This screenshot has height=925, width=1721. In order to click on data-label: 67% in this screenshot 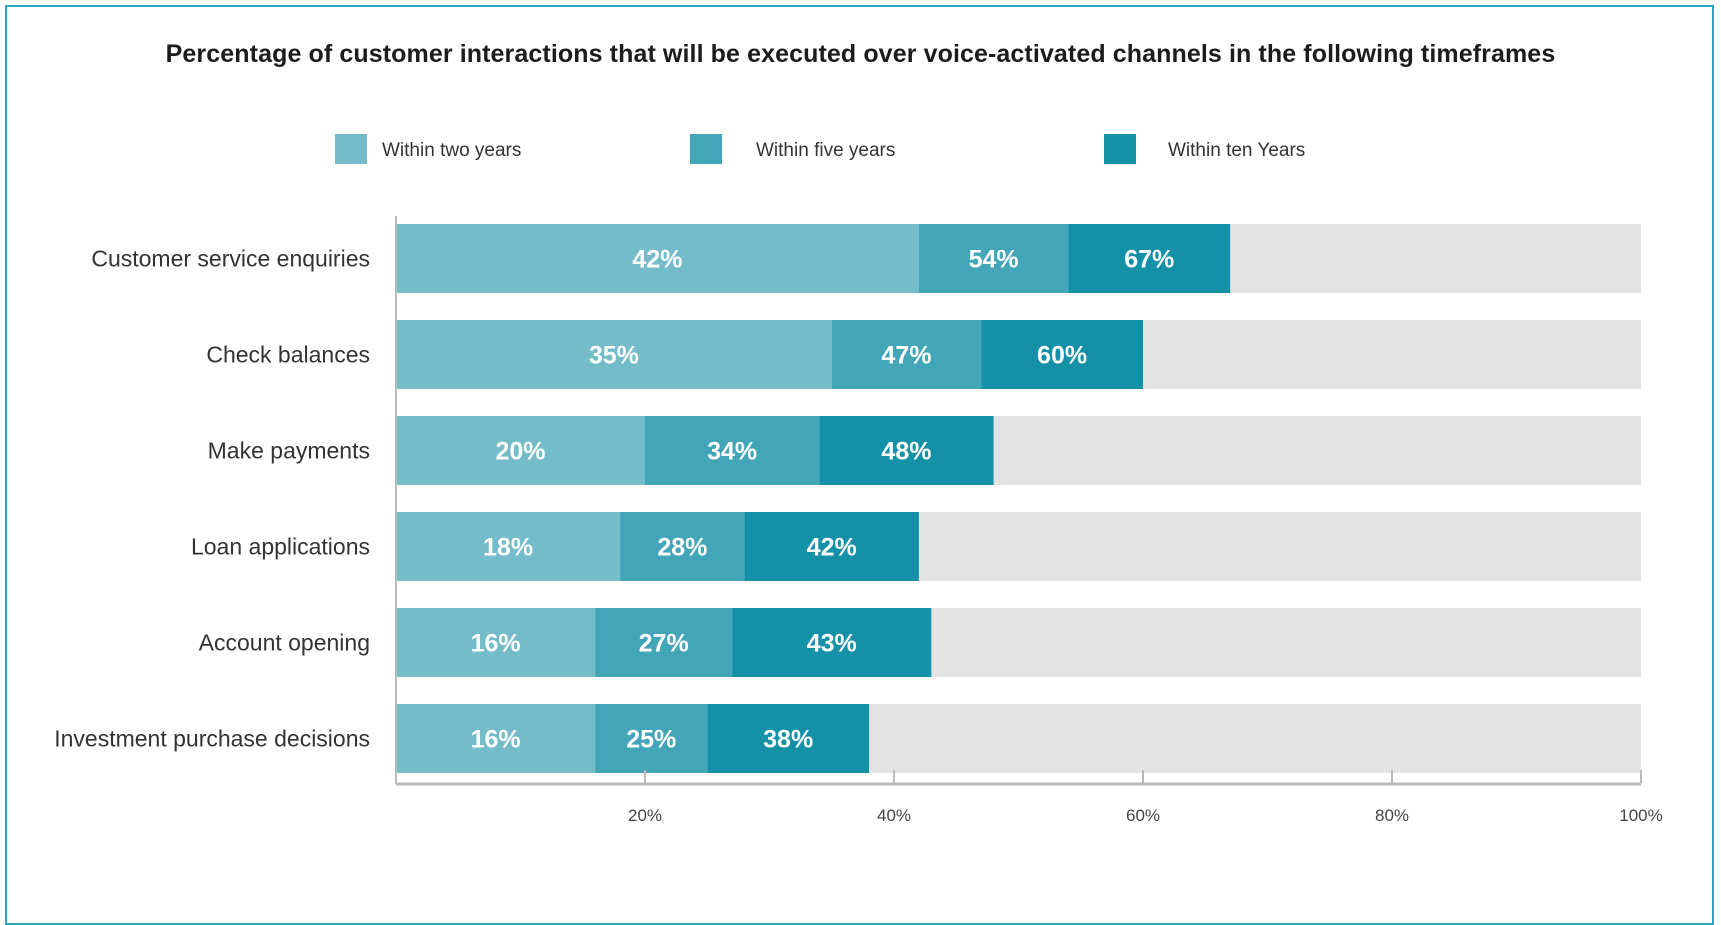, I will do `click(1149, 260)`.